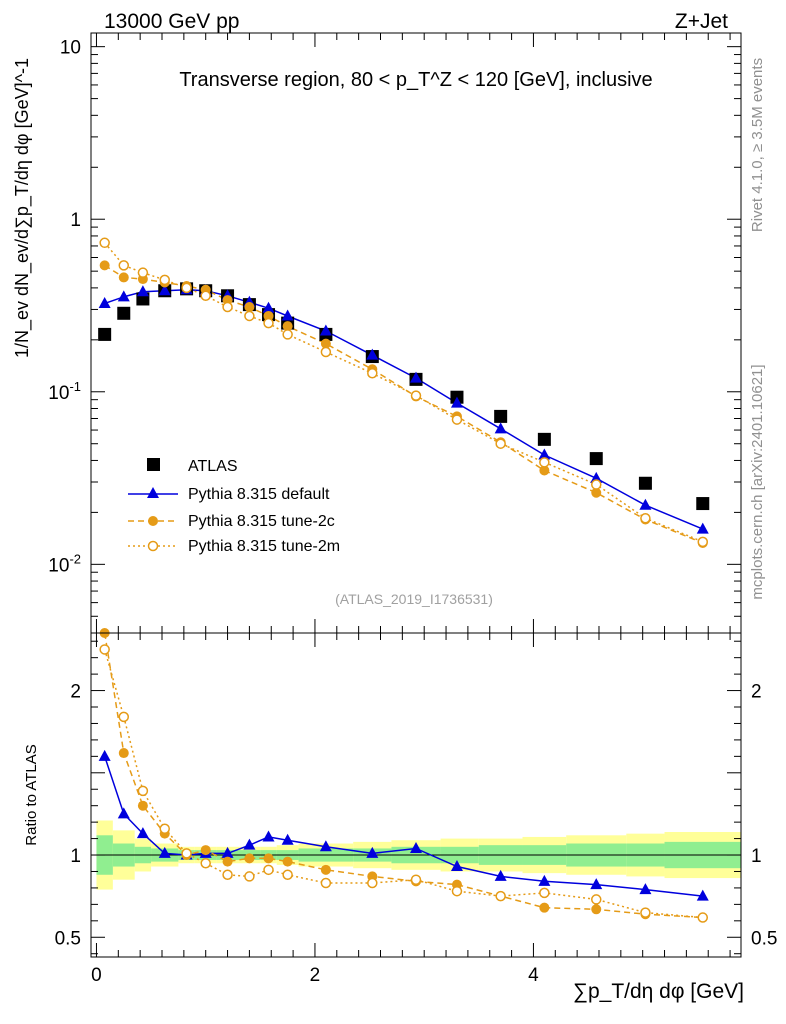  Describe the element at coordinates (96, 975) in the screenshot. I see `x-tick-label: 0` at that location.